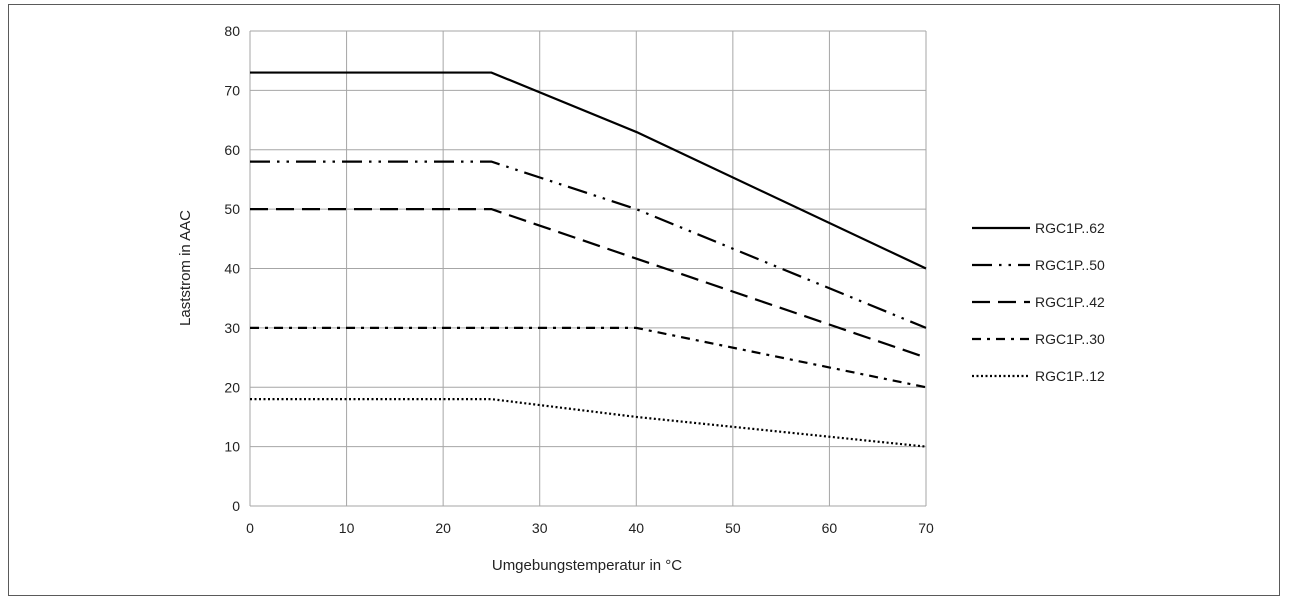 The width and height of the screenshot is (1290, 599). Describe the element at coordinates (232, 269) in the screenshot. I see `y-tick-label: 40` at that location.